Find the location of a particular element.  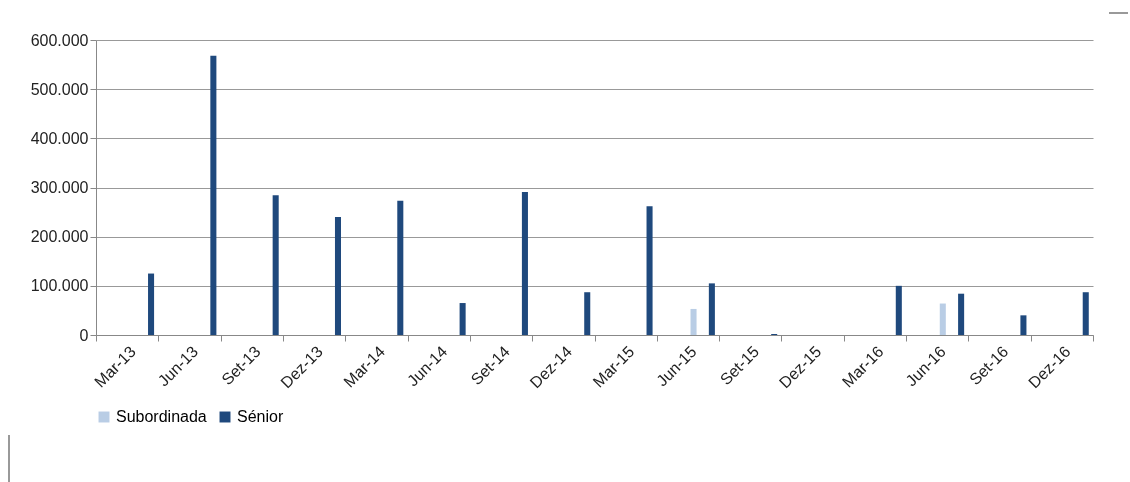

y-tick-label: 600.000 is located at coordinates (59, 40).